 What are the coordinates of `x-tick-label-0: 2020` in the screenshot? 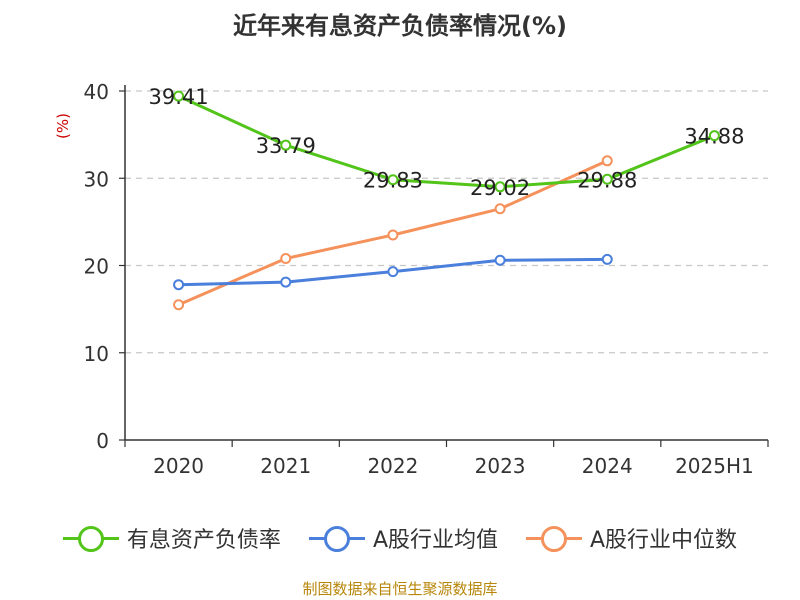 It's located at (178, 466).